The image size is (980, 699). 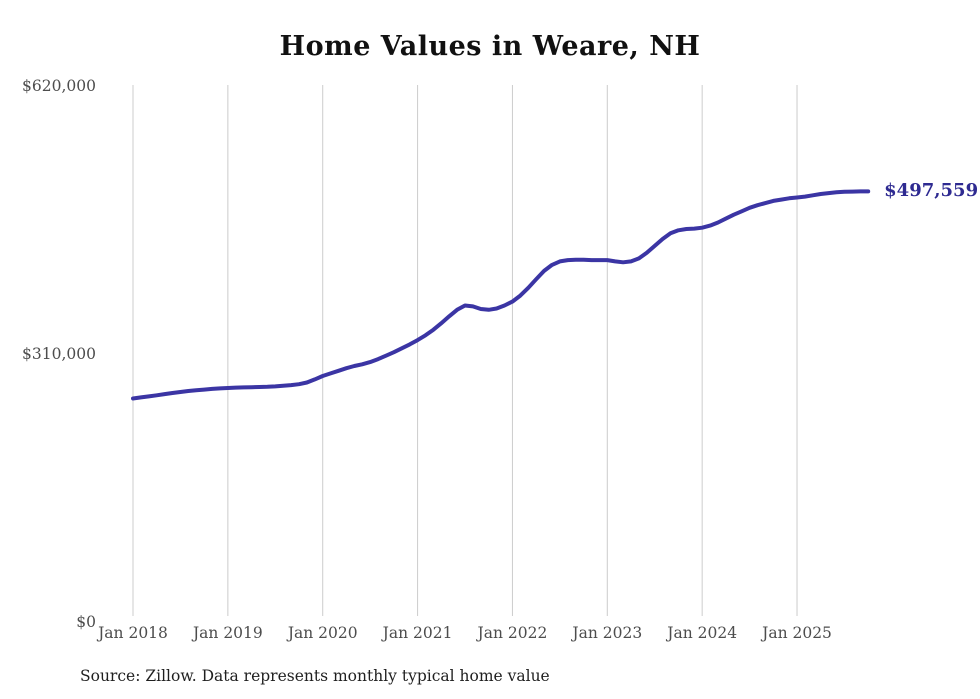 What do you see at coordinates (322, 633) in the screenshot?
I see `x-tick-jan-2020: Jan 2020` at bounding box center [322, 633].